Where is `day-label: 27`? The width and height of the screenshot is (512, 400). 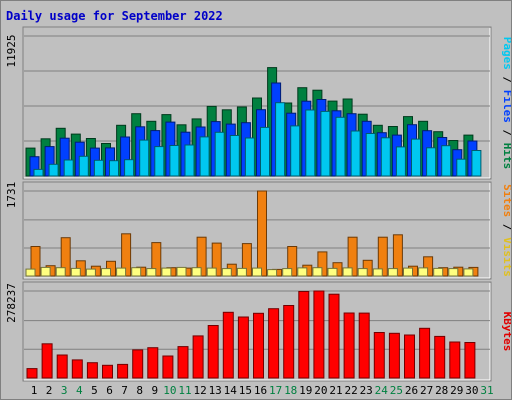 day-label: 27 is located at coordinates (426, 390).